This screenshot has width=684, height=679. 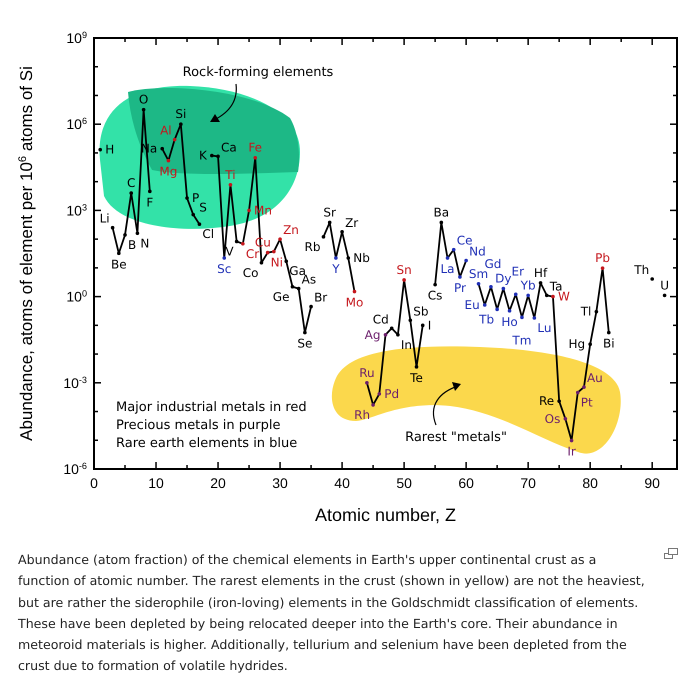 I want to click on x-tick-label: 50, so click(x=404, y=483).